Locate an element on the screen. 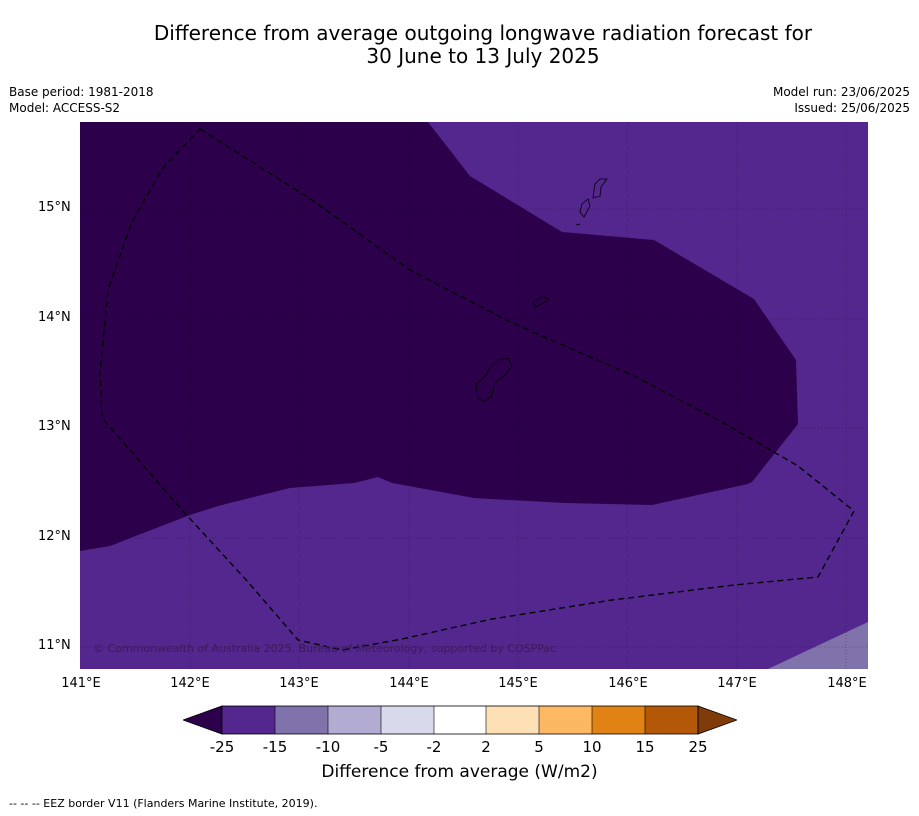  island-aguijan is located at coordinates (578, 224).